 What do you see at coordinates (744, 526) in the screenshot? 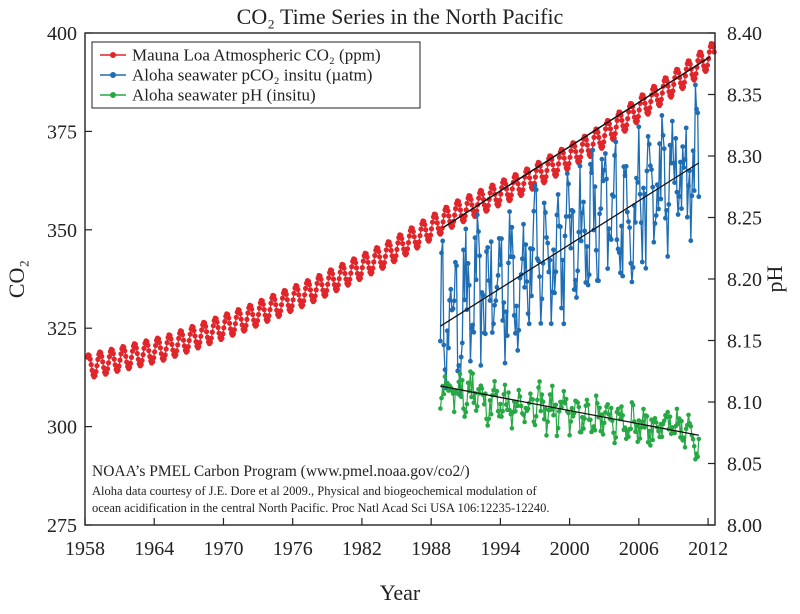
I see `y-right-tick-label: 8.00` at bounding box center [744, 526].